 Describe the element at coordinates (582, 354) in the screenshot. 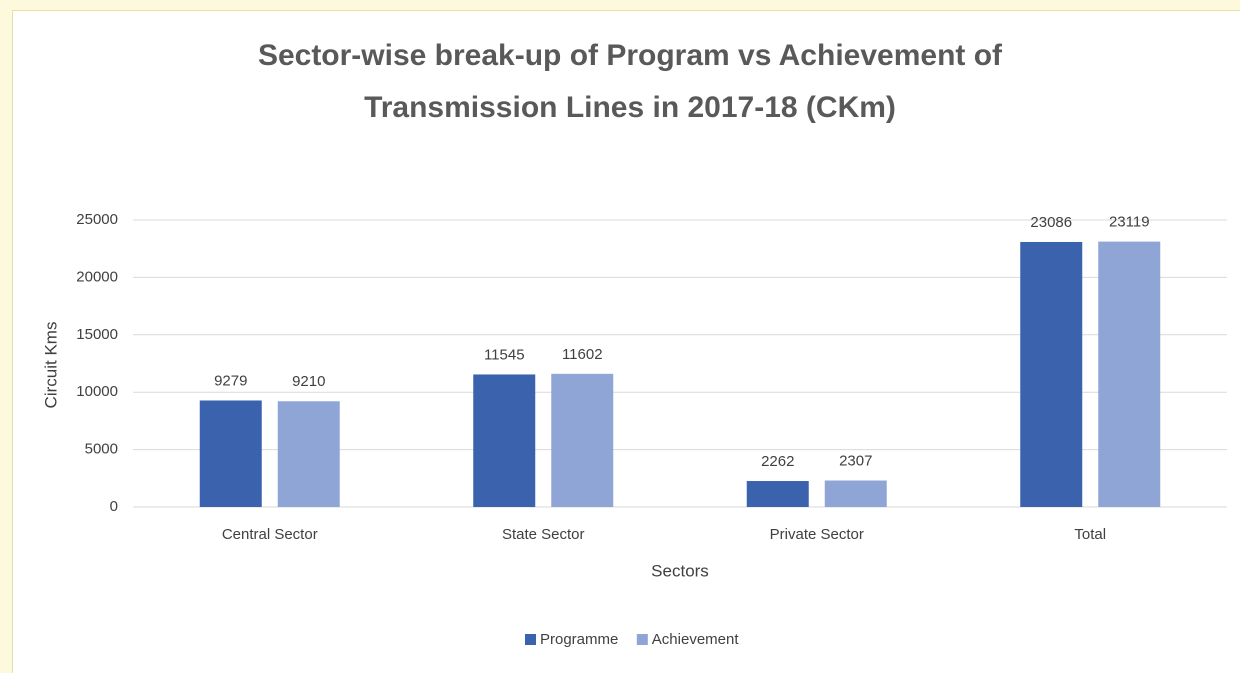

I see `data-label: 11602` at that location.